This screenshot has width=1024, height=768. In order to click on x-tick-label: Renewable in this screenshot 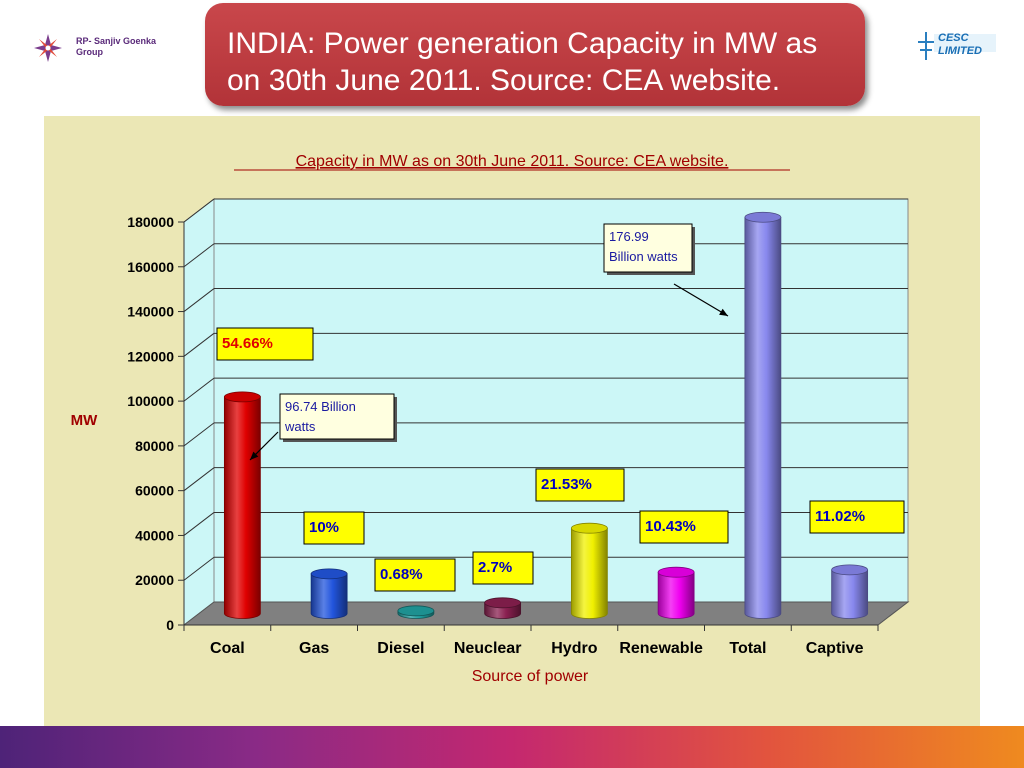, I will do `click(661, 648)`.